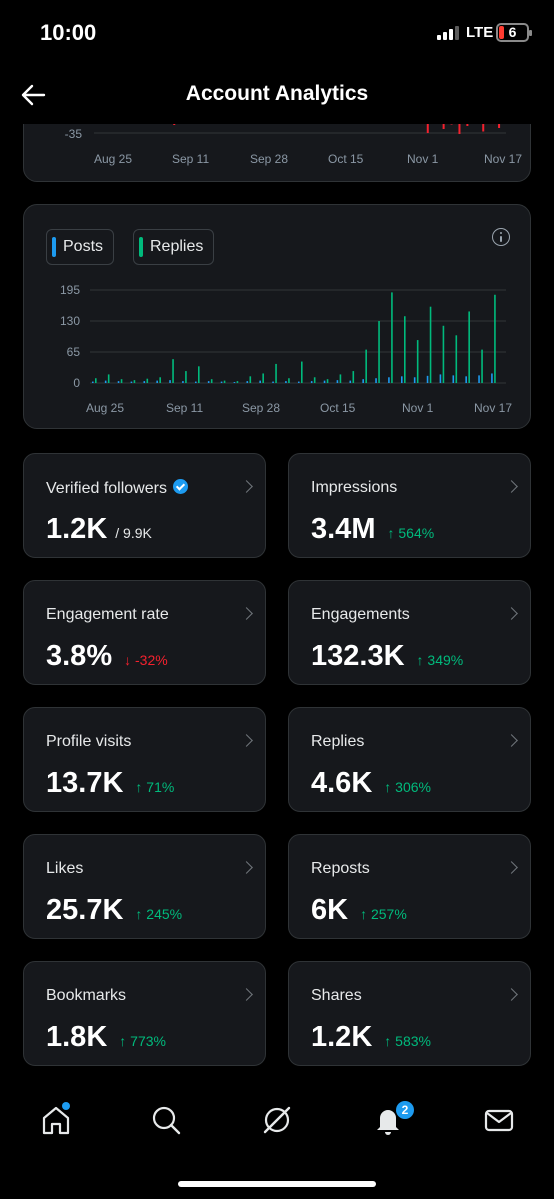  Describe the element at coordinates (70, 290) in the screenshot. I see `y-tick-label: 195` at that location.